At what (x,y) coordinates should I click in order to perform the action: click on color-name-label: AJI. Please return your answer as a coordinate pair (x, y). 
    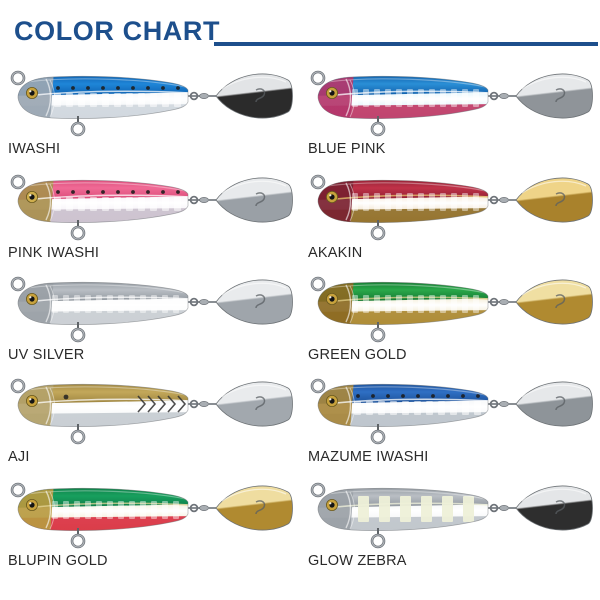
    Looking at the image, I should click on (19, 457).